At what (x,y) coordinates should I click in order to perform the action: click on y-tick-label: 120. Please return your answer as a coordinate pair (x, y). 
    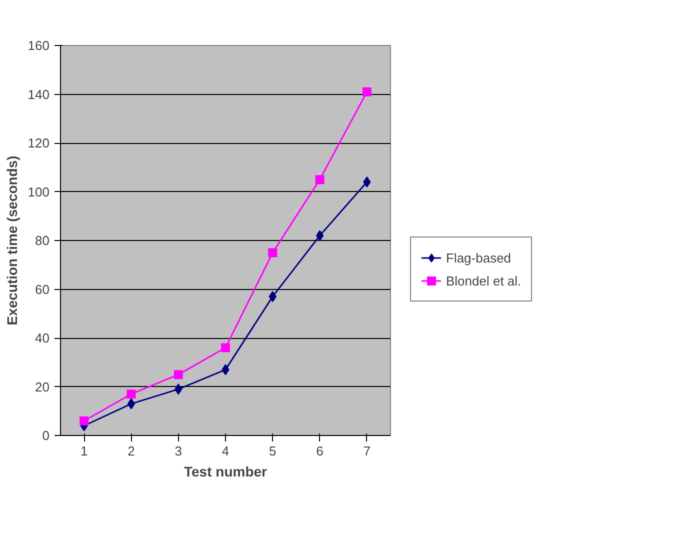
    Looking at the image, I should click on (39, 143).